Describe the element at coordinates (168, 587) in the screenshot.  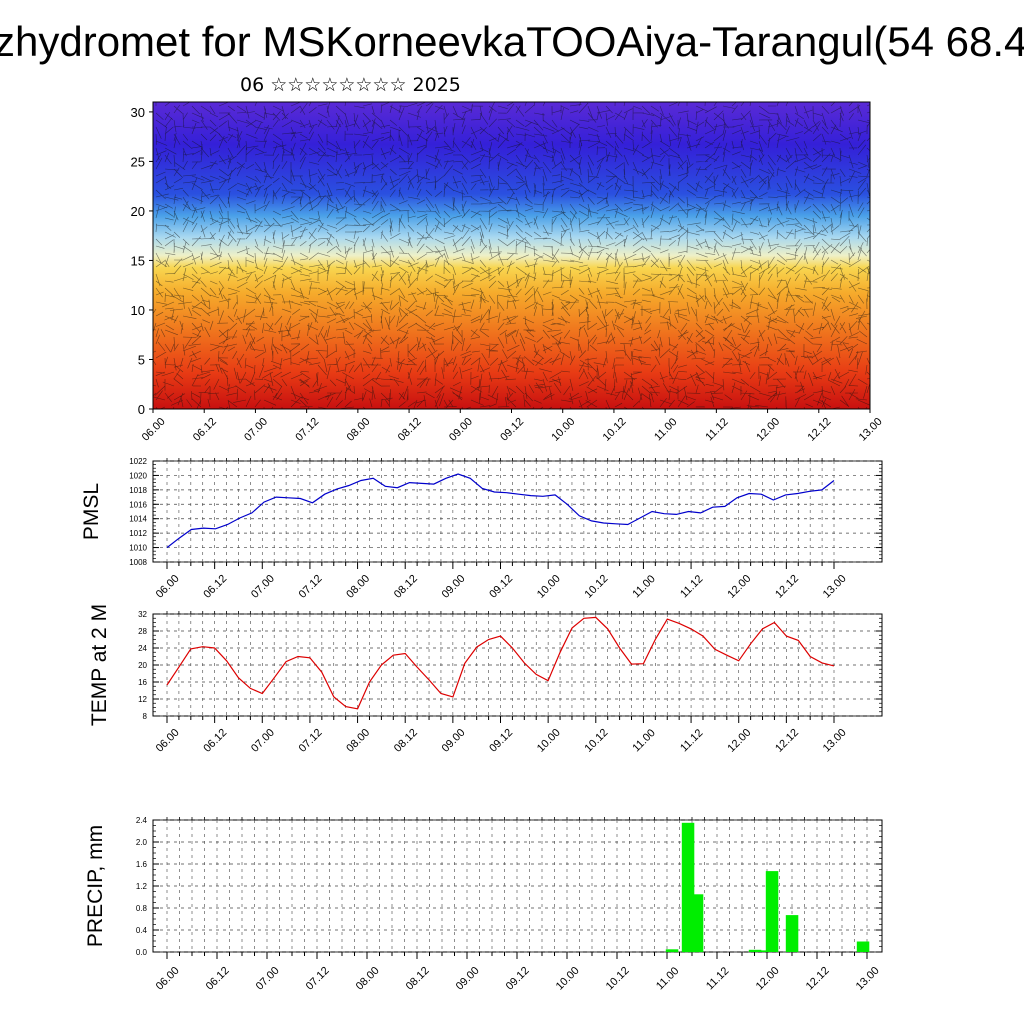
I see `pmsl-xtick-label: 06.00` at that location.